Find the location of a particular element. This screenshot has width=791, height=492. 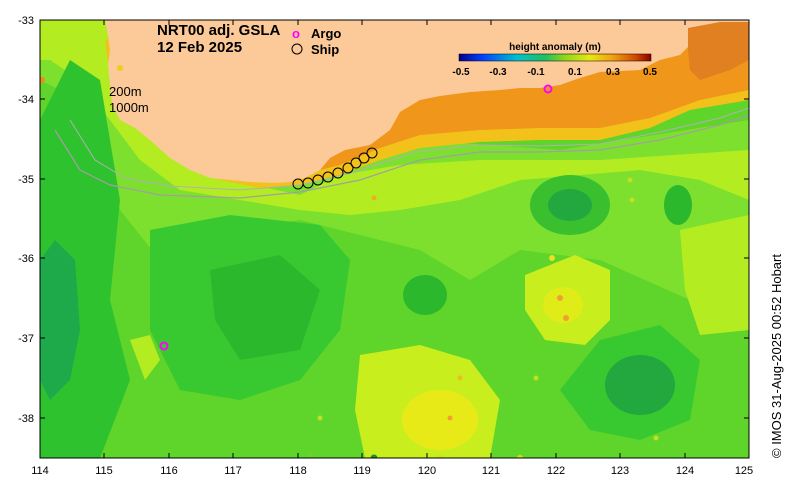

warm-core-east is located at coordinates (563, 305).